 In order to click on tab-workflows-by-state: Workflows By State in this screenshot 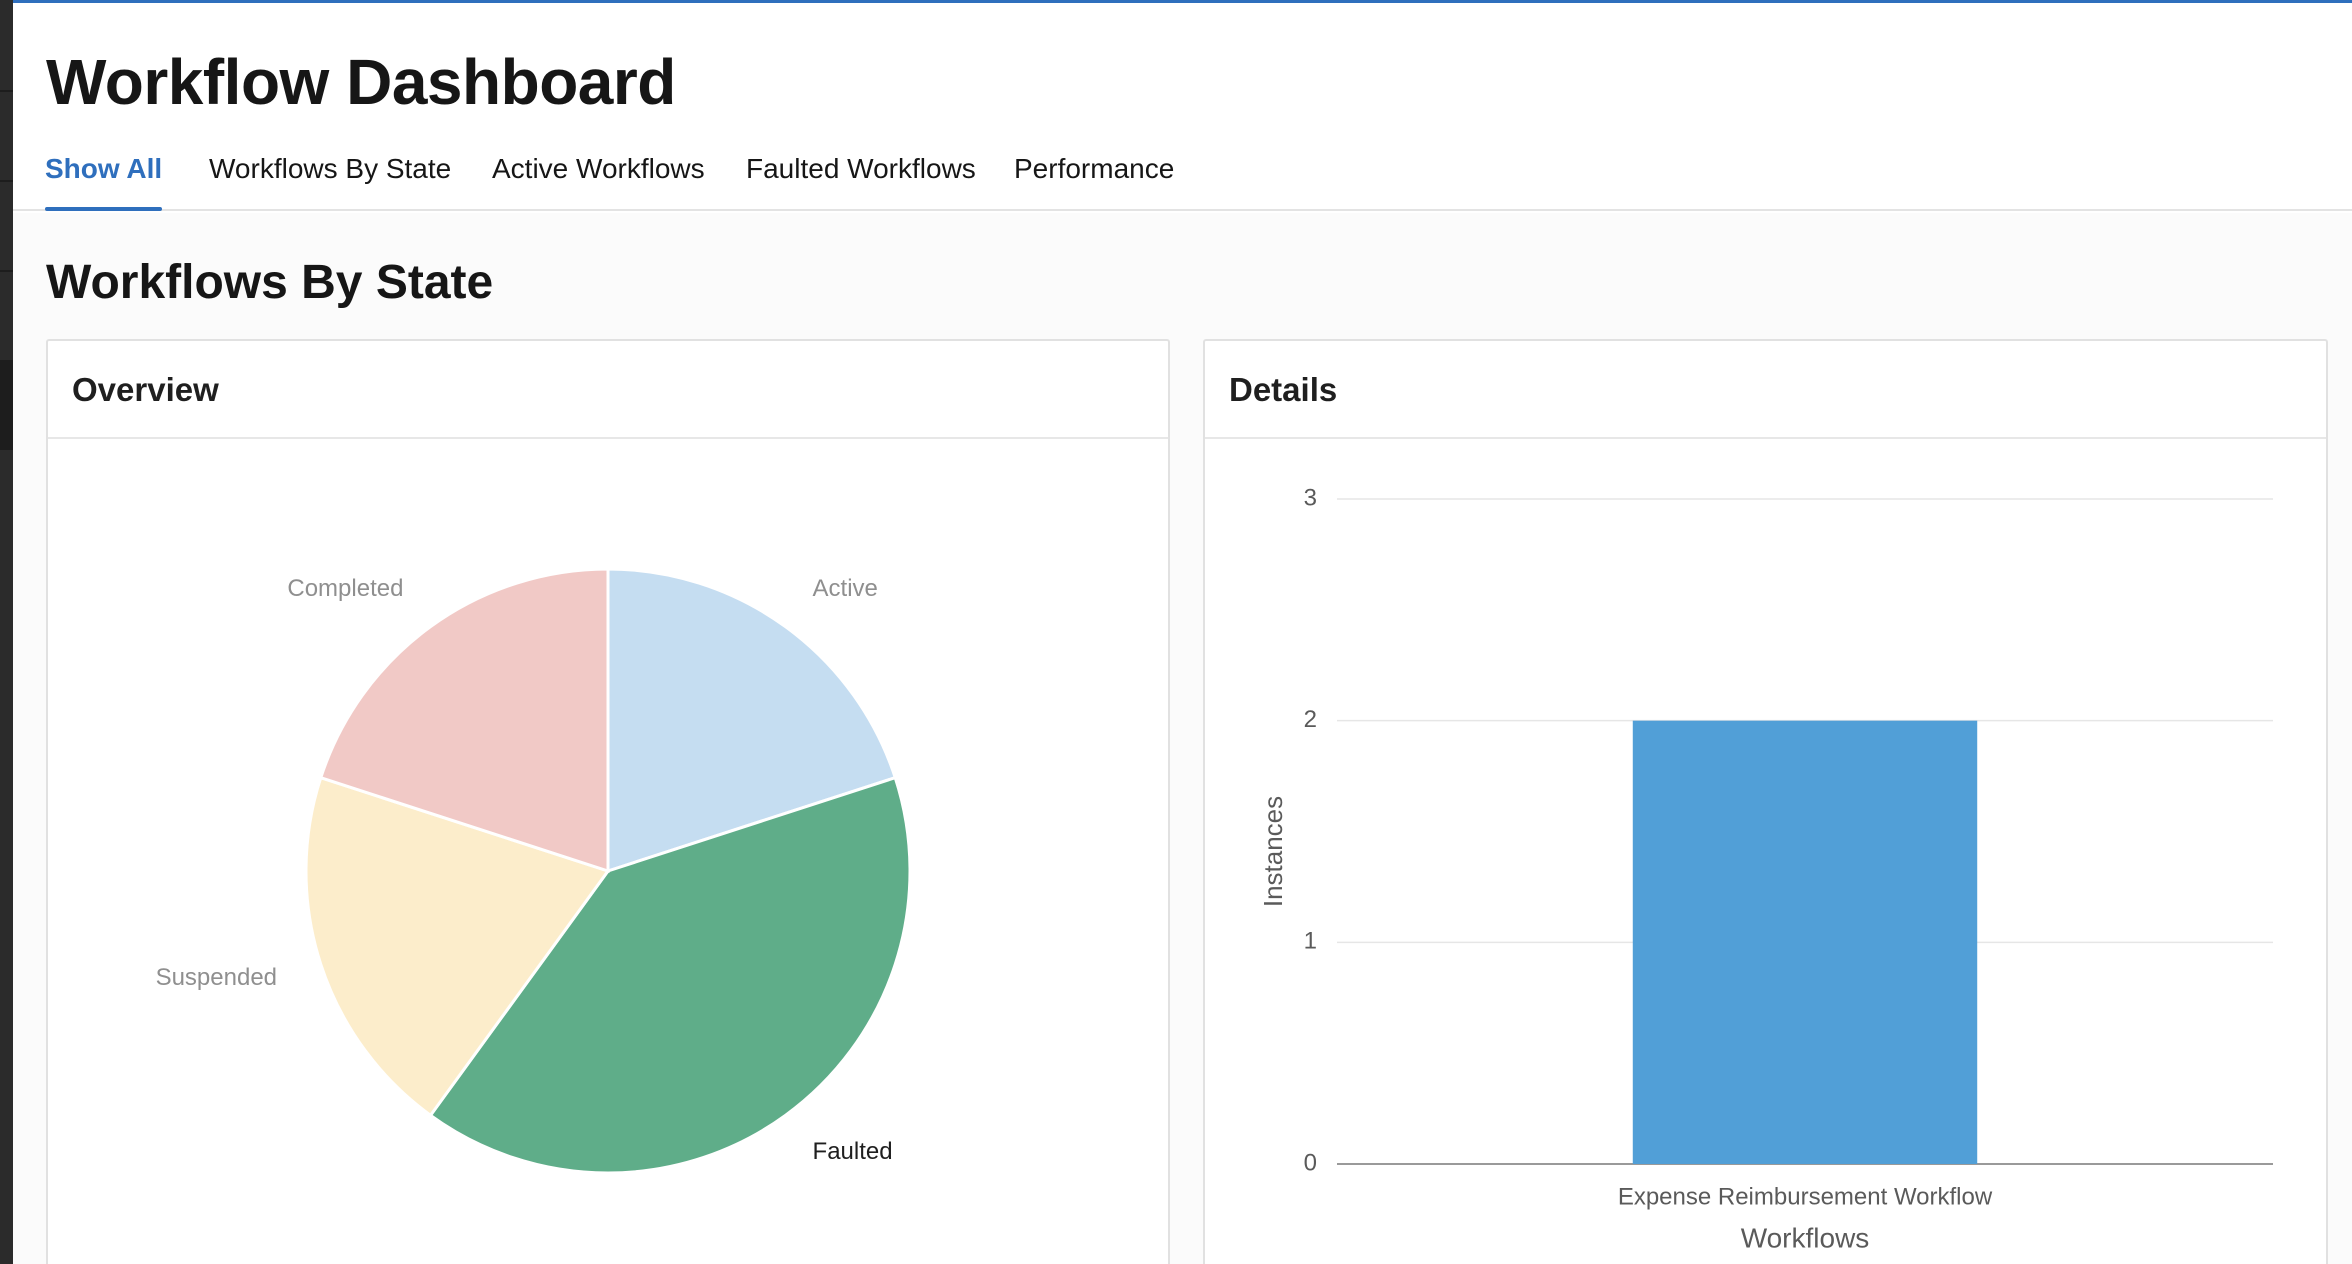, I will do `click(330, 168)`.